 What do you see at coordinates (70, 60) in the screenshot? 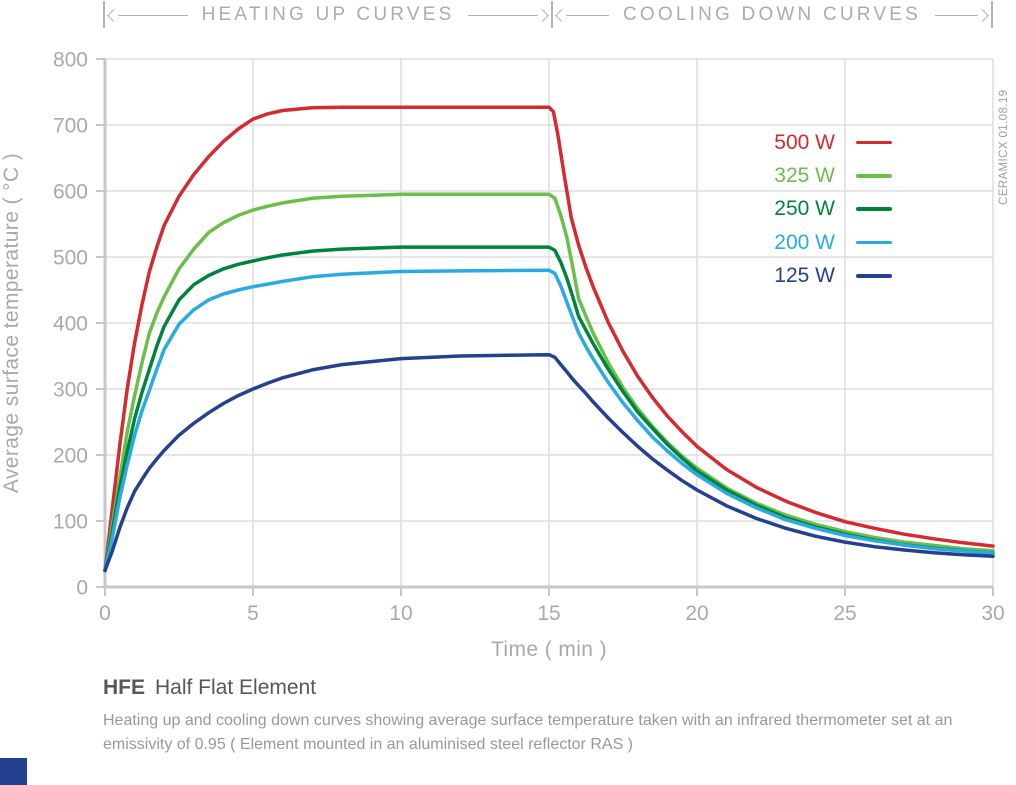
I see `y-tick-label: 800` at bounding box center [70, 60].